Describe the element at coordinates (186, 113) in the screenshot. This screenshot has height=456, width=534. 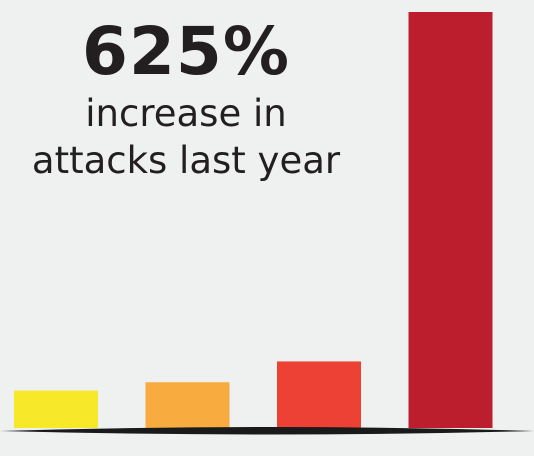
I see `caption-line-1: increase in` at that location.